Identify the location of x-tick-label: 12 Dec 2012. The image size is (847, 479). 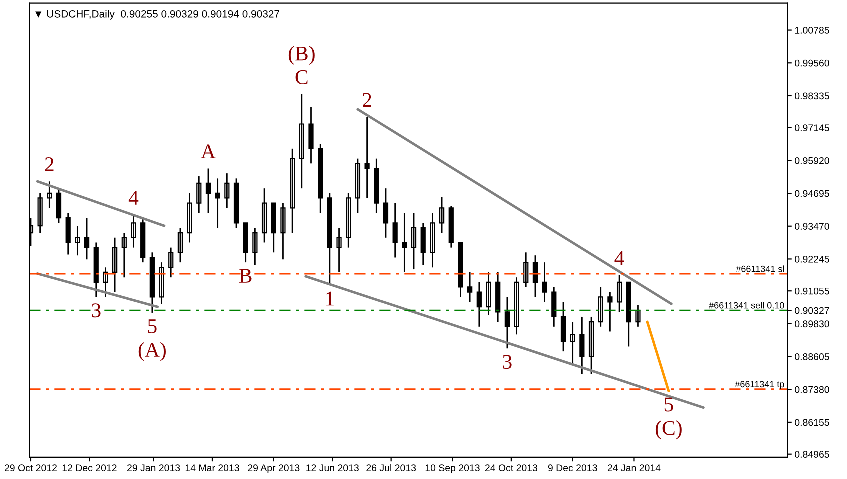
(89, 468).